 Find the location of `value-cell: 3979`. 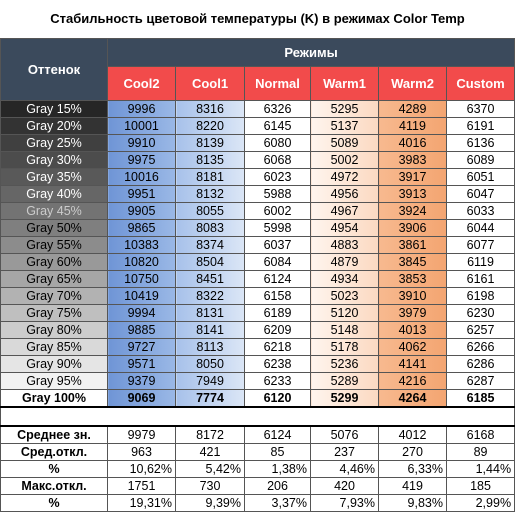

value-cell: 3979 is located at coordinates (412, 313).